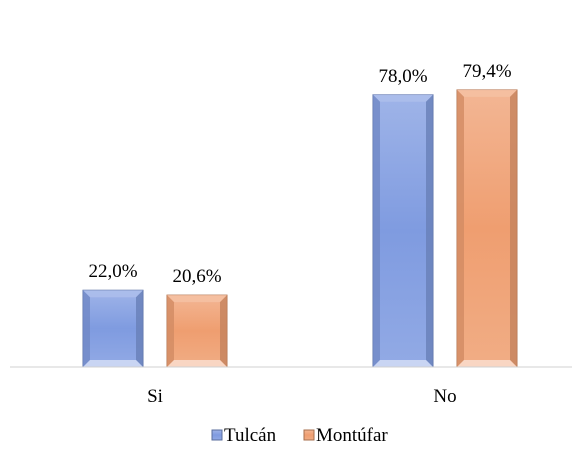 Image resolution: width=582 pixels, height=456 pixels. I want to click on bar-si-montufar, so click(197, 331).